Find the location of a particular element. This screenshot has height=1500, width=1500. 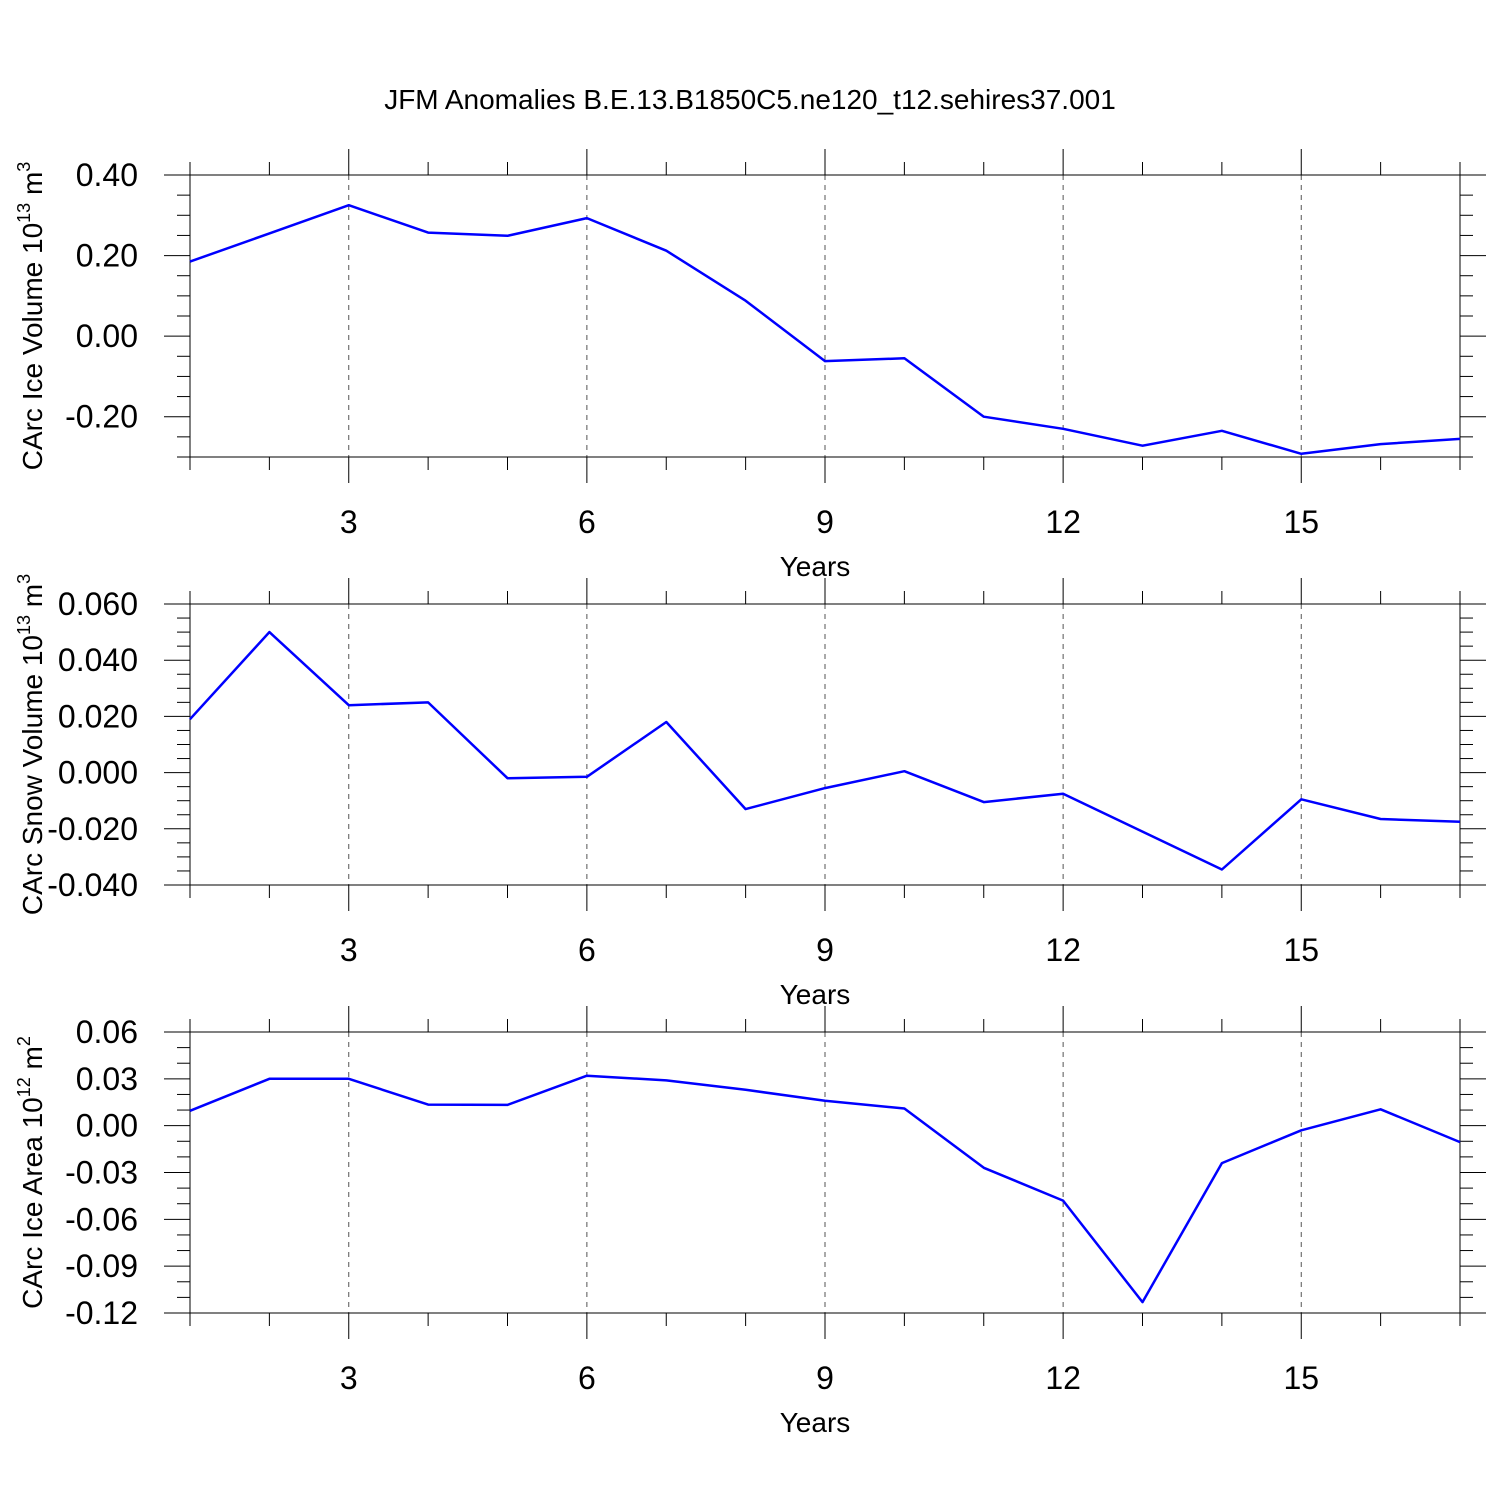

y-tick-label: -0.040 is located at coordinates (92, 885).